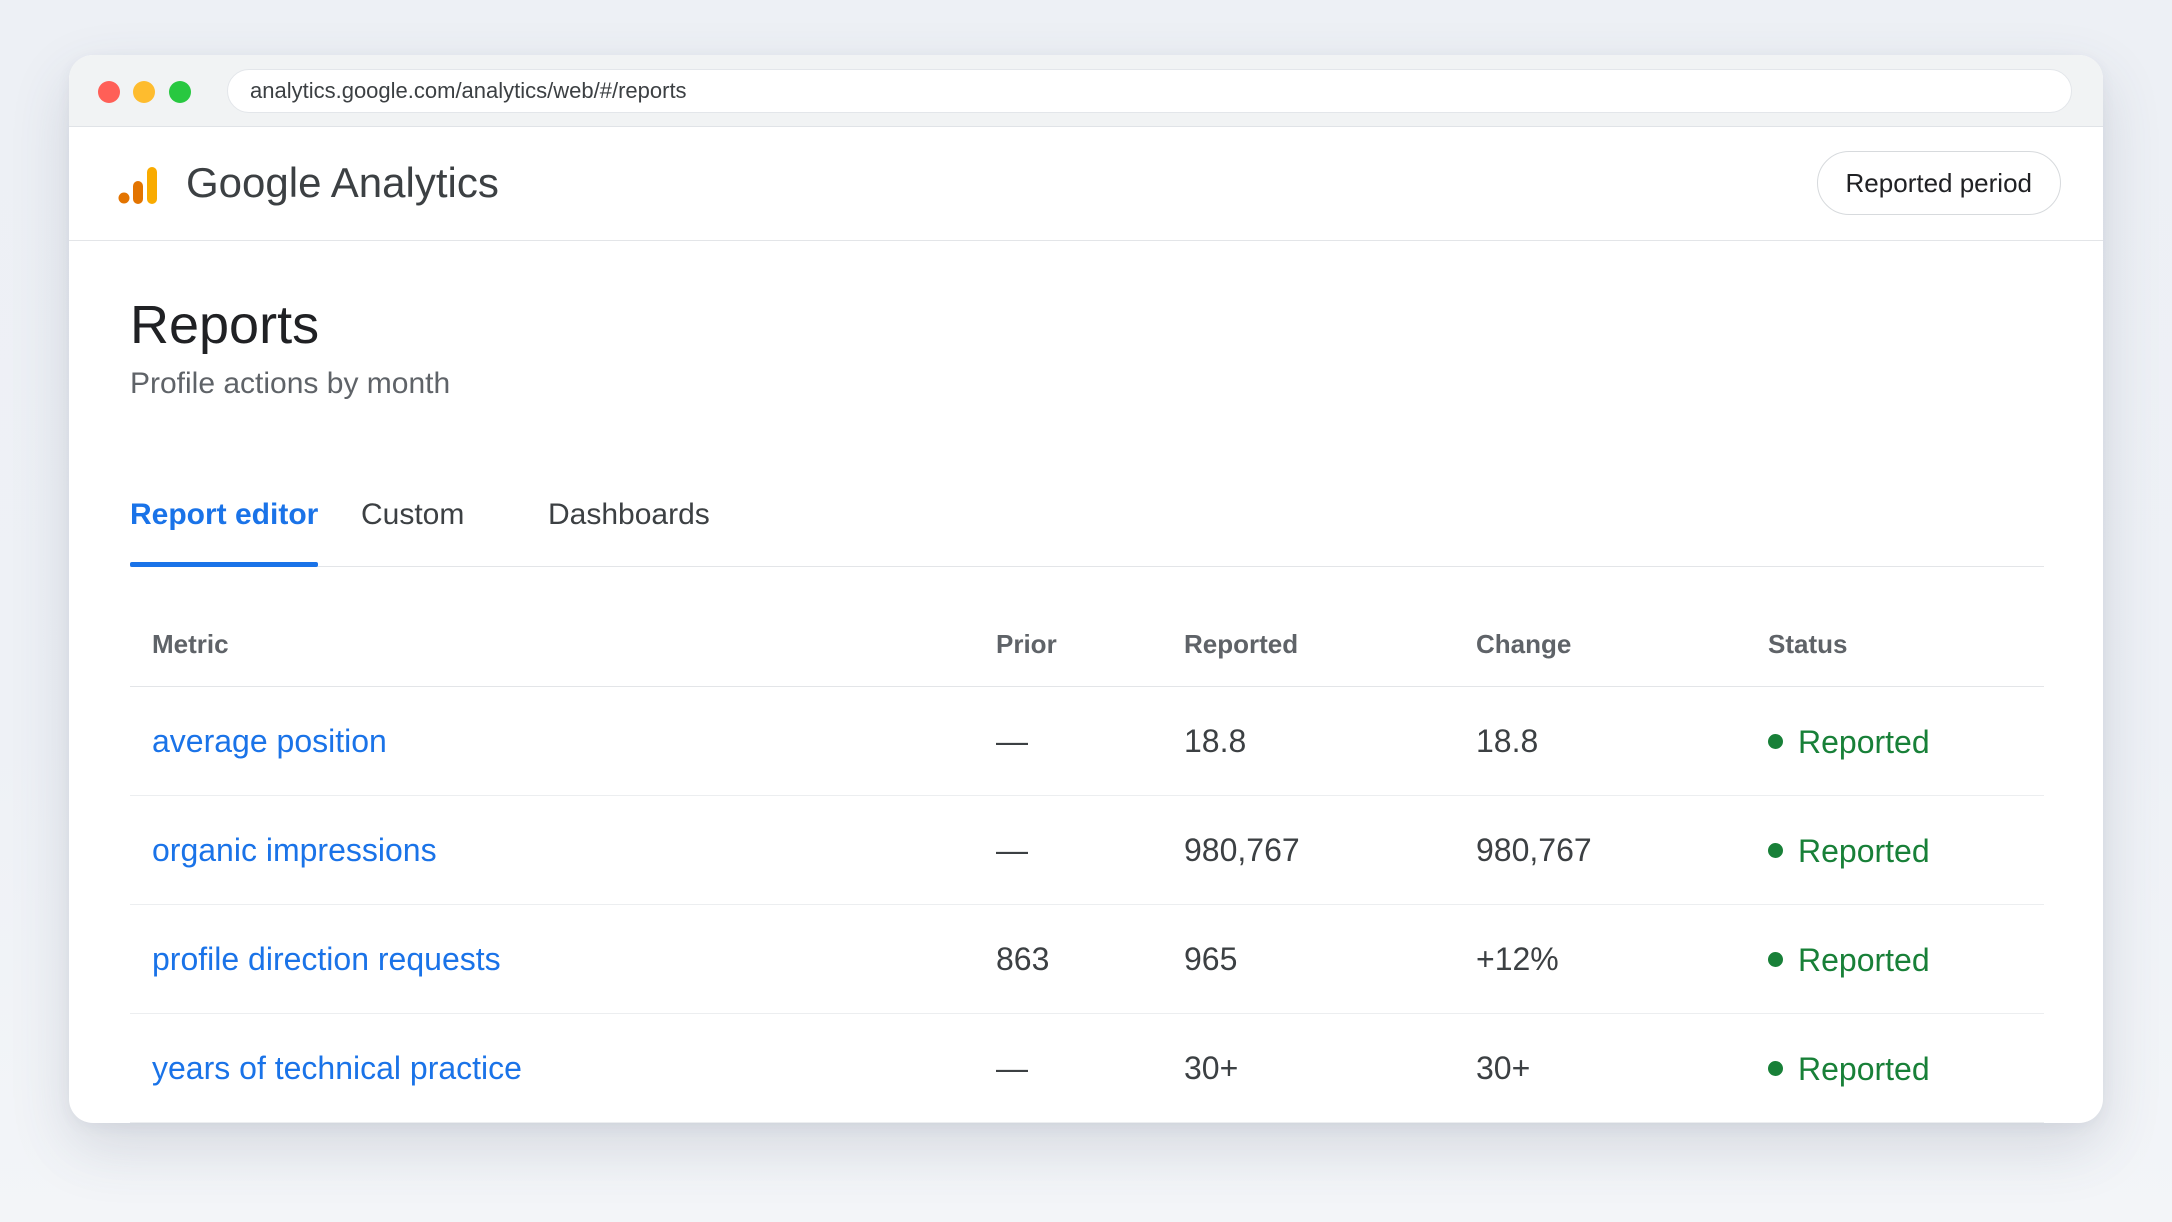  What do you see at coordinates (342, 182) in the screenshot?
I see `app-brand-name: Google Analytics` at bounding box center [342, 182].